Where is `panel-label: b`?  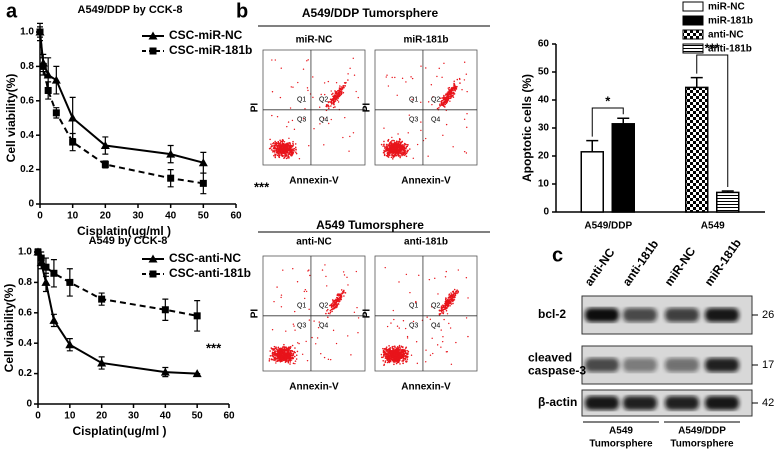
panel-label: b is located at coordinates (242, 11).